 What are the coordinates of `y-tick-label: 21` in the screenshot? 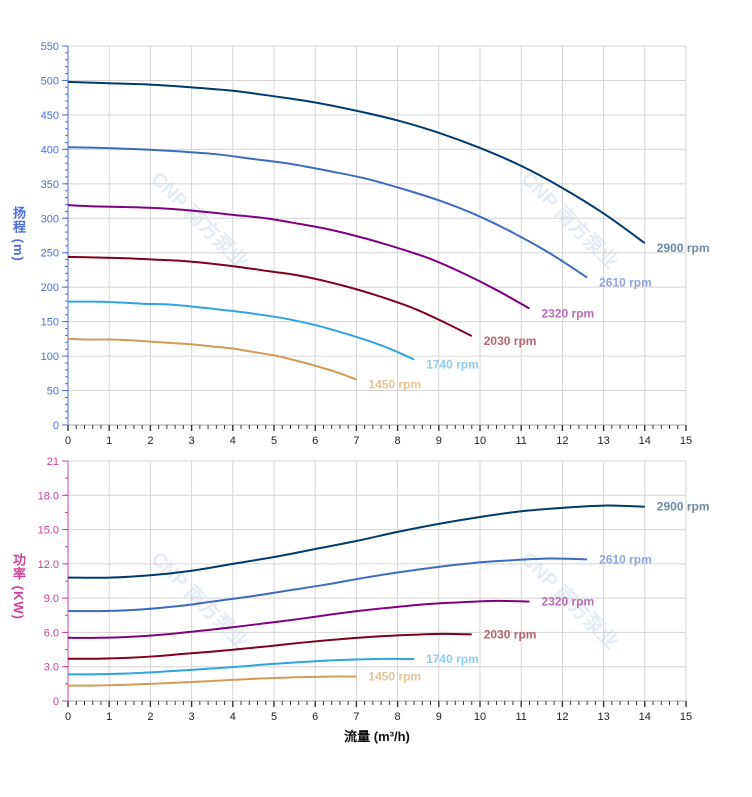 It's located at (53, 462).